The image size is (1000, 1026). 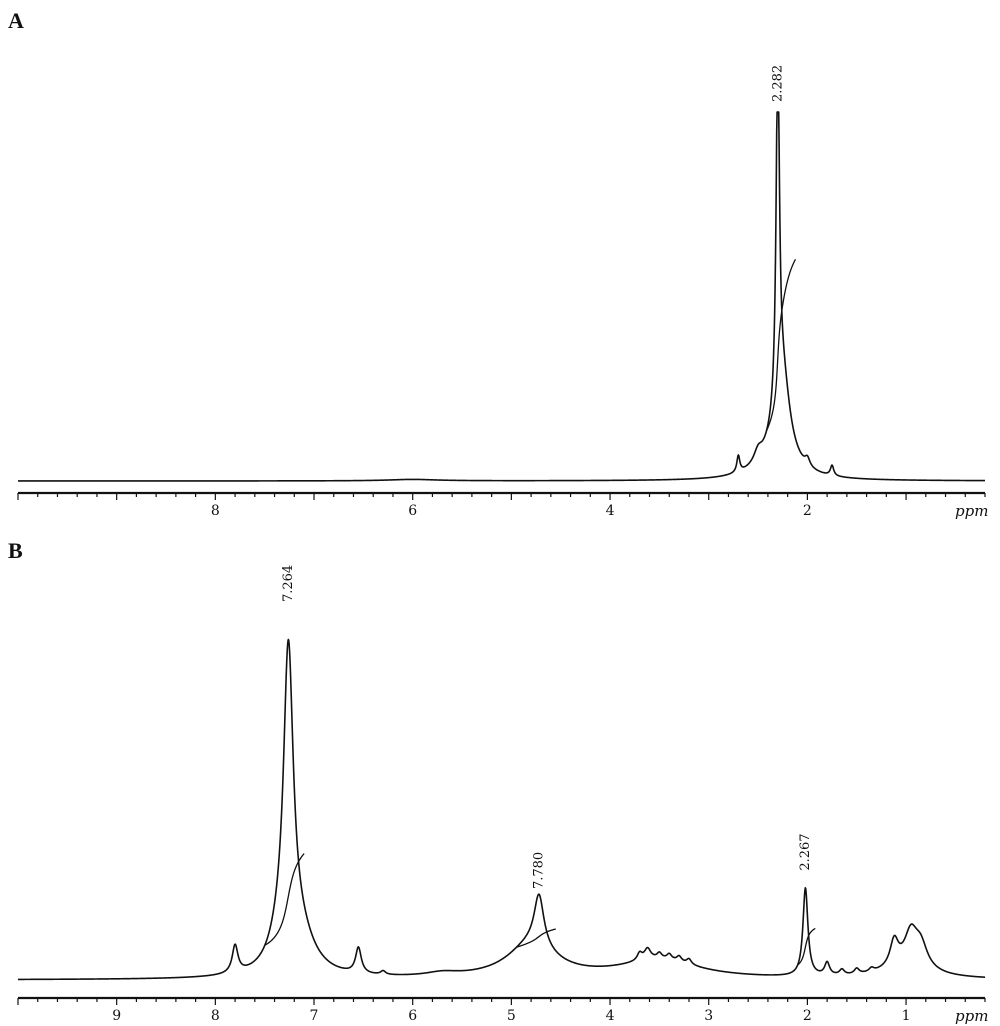 What do you see at coordinates (971, 511) in the screenshot?
I see `panel-a-unit-label: ppm` at bounding box center [971, 511].